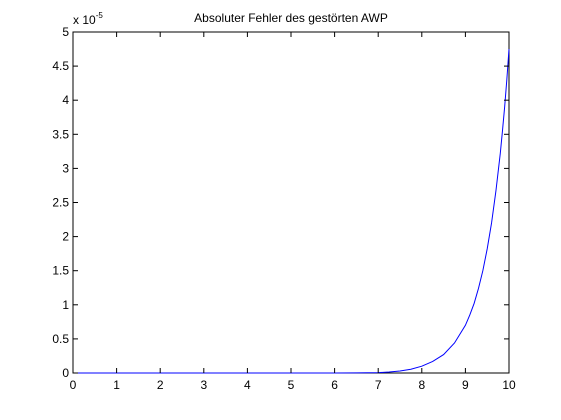 The width and height of the screenshot is (561, 420). I want to click on x-tick-label: 8, so click(421, 385).